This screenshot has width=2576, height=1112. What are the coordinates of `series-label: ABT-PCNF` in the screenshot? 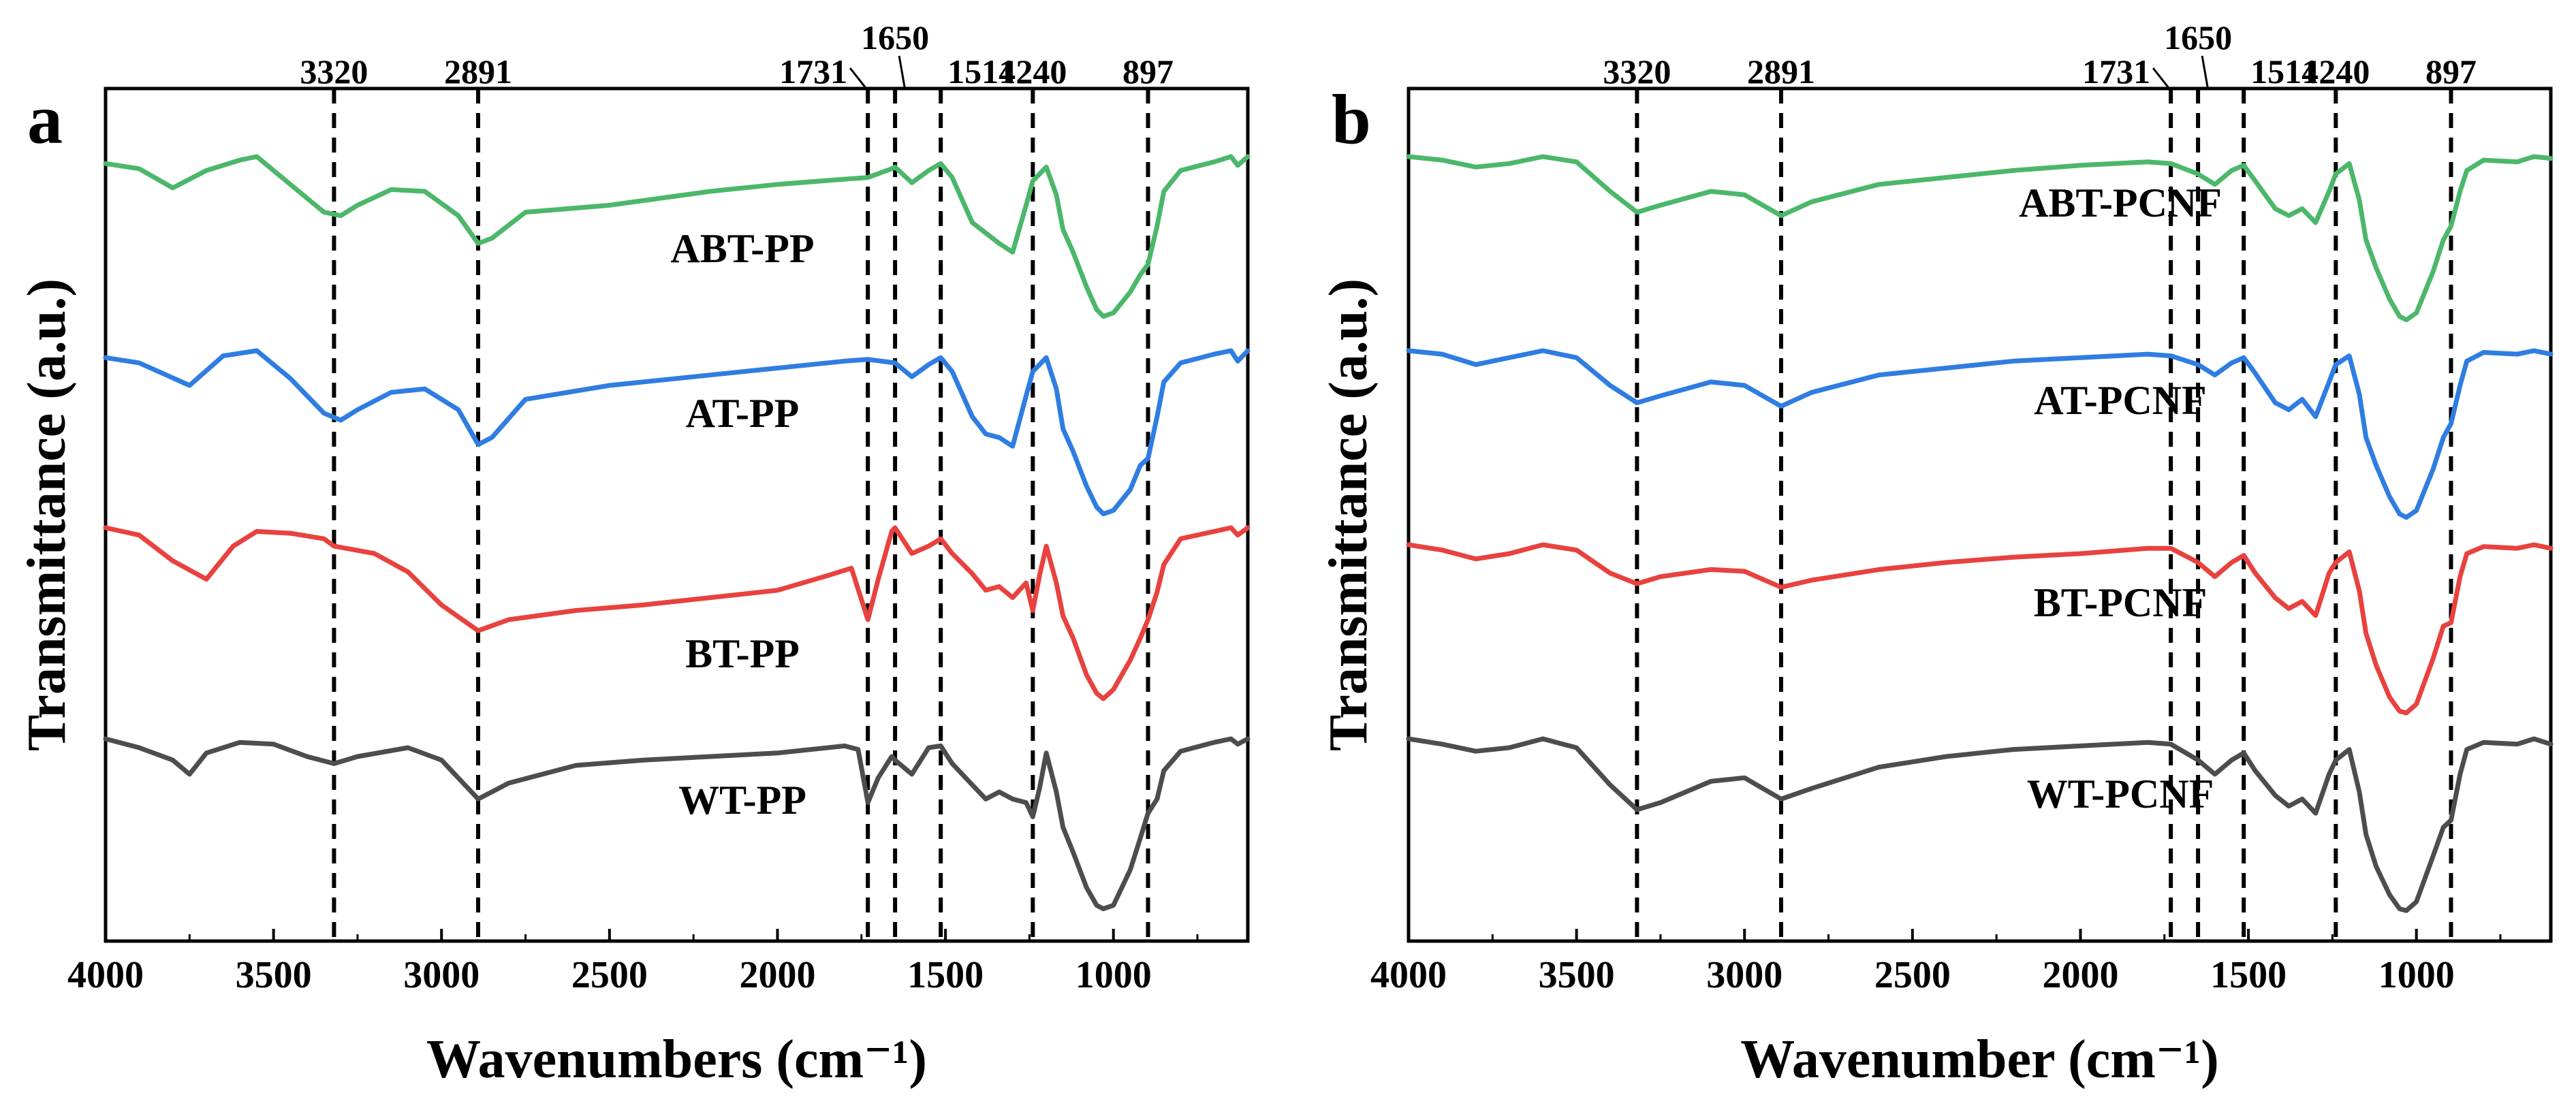 It's located at (2120, 202).